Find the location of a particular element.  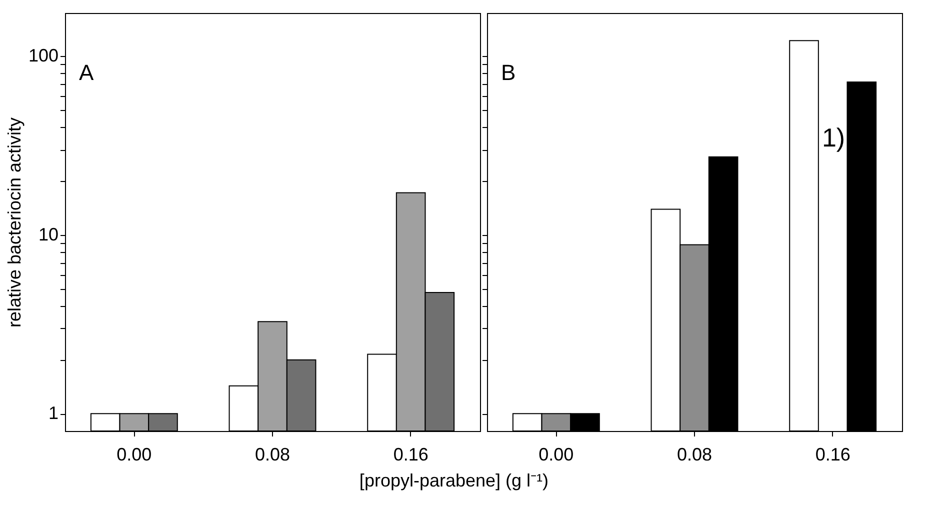

annotation: 1) is located at coordinates (834, 137).